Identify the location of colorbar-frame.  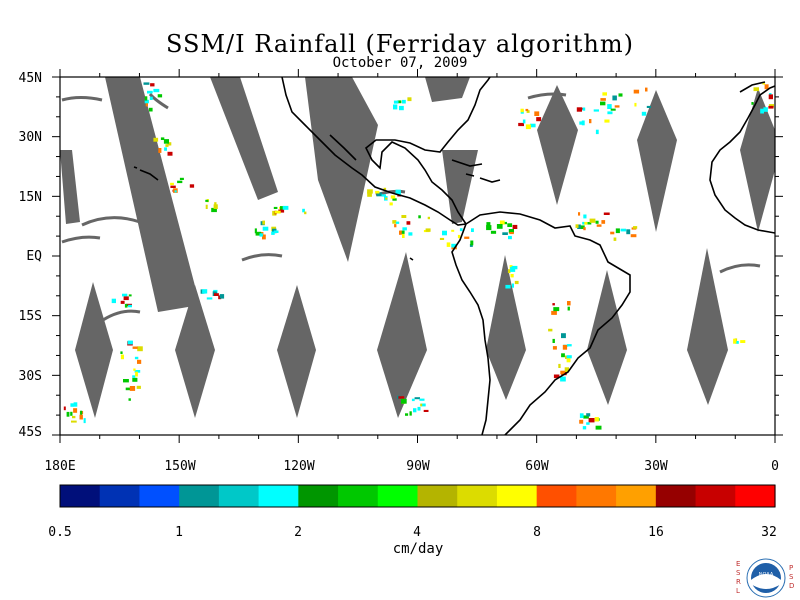
(417, 496).